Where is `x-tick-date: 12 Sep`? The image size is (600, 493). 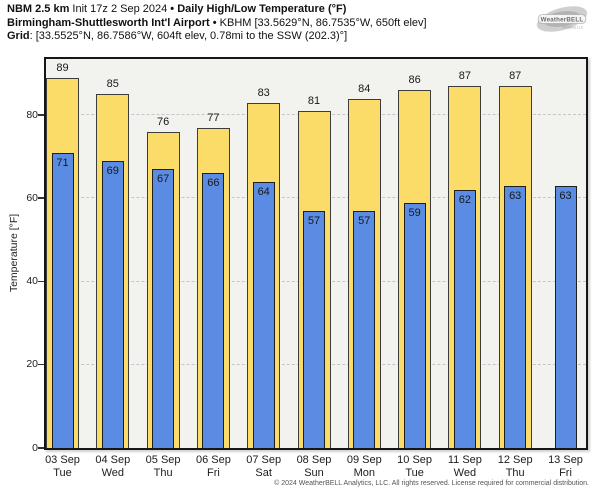
x-tick-date: 12 Sep is located at coordinates (515, 460).